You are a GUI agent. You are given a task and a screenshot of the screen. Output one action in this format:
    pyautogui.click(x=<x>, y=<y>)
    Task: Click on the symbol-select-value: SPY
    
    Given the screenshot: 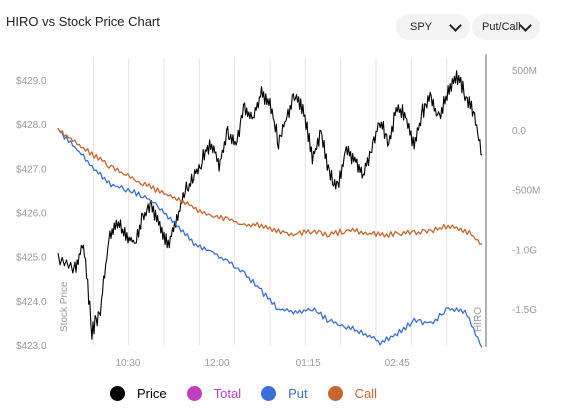 What is the action you would take?
    pyautogui.click(x=421, y=27)
    